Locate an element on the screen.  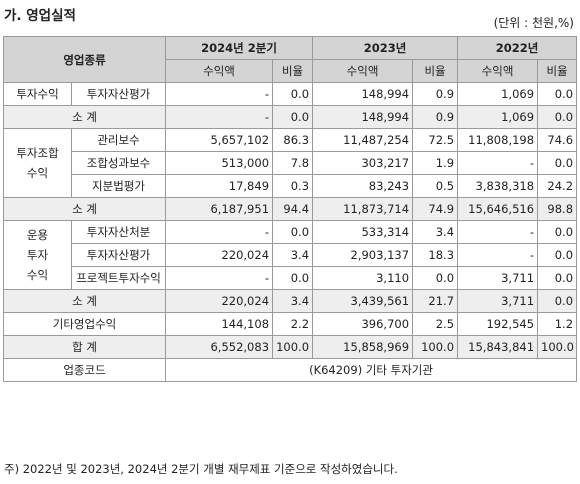
row-label: 지분법평가 is located at coordinates (118, 186).